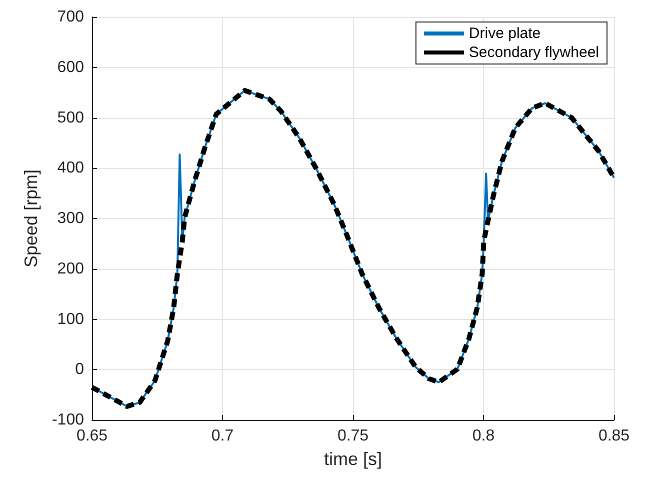 This screenshot has width=647, height=483. What do you see at coordinates (68, 420) in the screenshot?
I see `y-tick-label: -100` at bounding box center [68, 420].